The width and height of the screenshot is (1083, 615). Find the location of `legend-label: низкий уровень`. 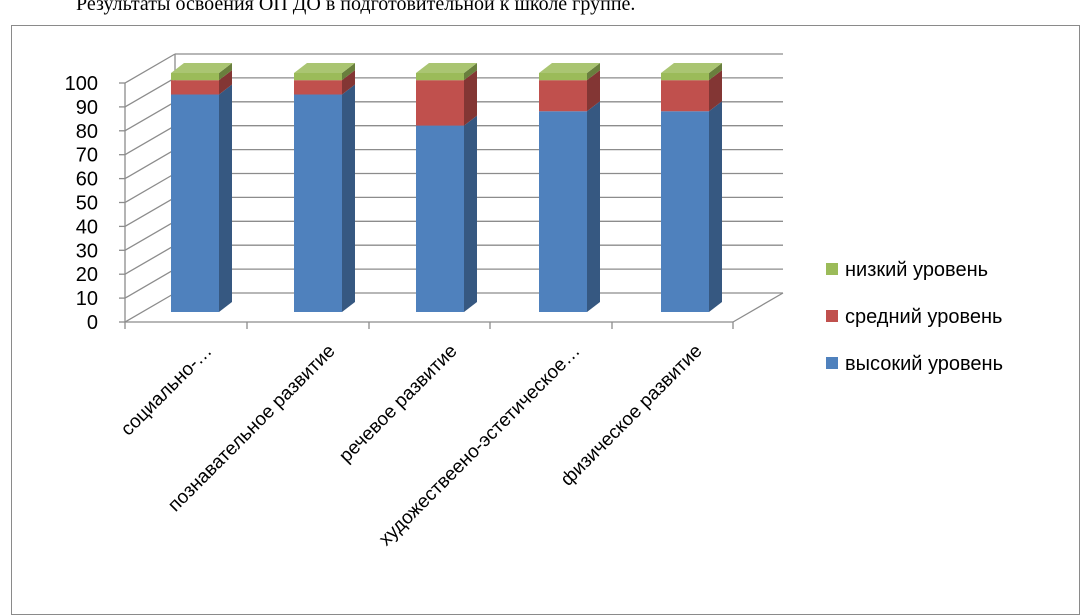

legend-label: низкий уровень is located at coordinates (916, 270).